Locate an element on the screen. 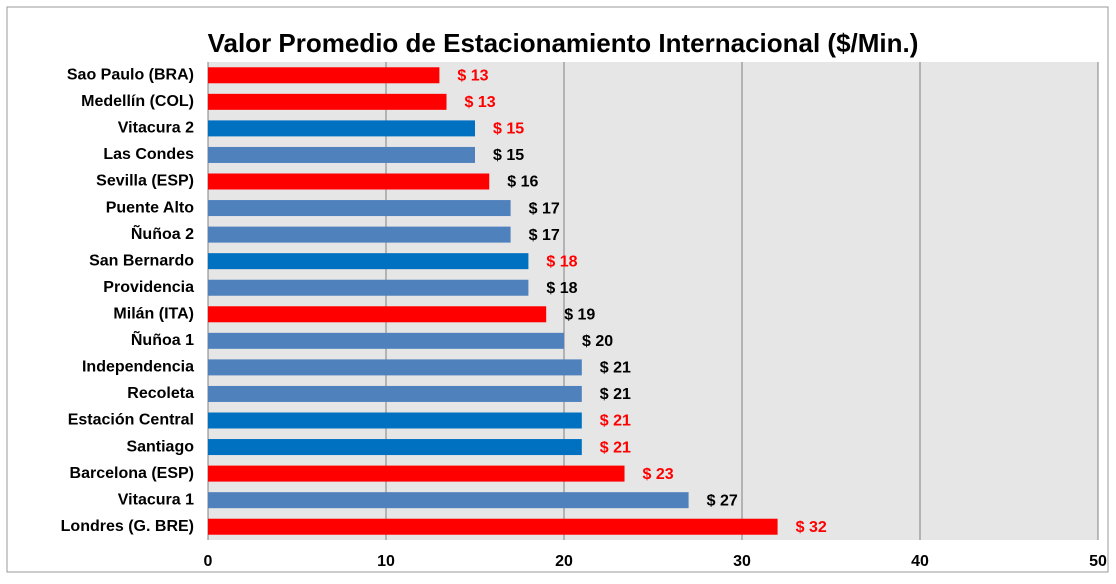  y-tick-label: Londres (G. BRE) is located at coordinates (127, 526).